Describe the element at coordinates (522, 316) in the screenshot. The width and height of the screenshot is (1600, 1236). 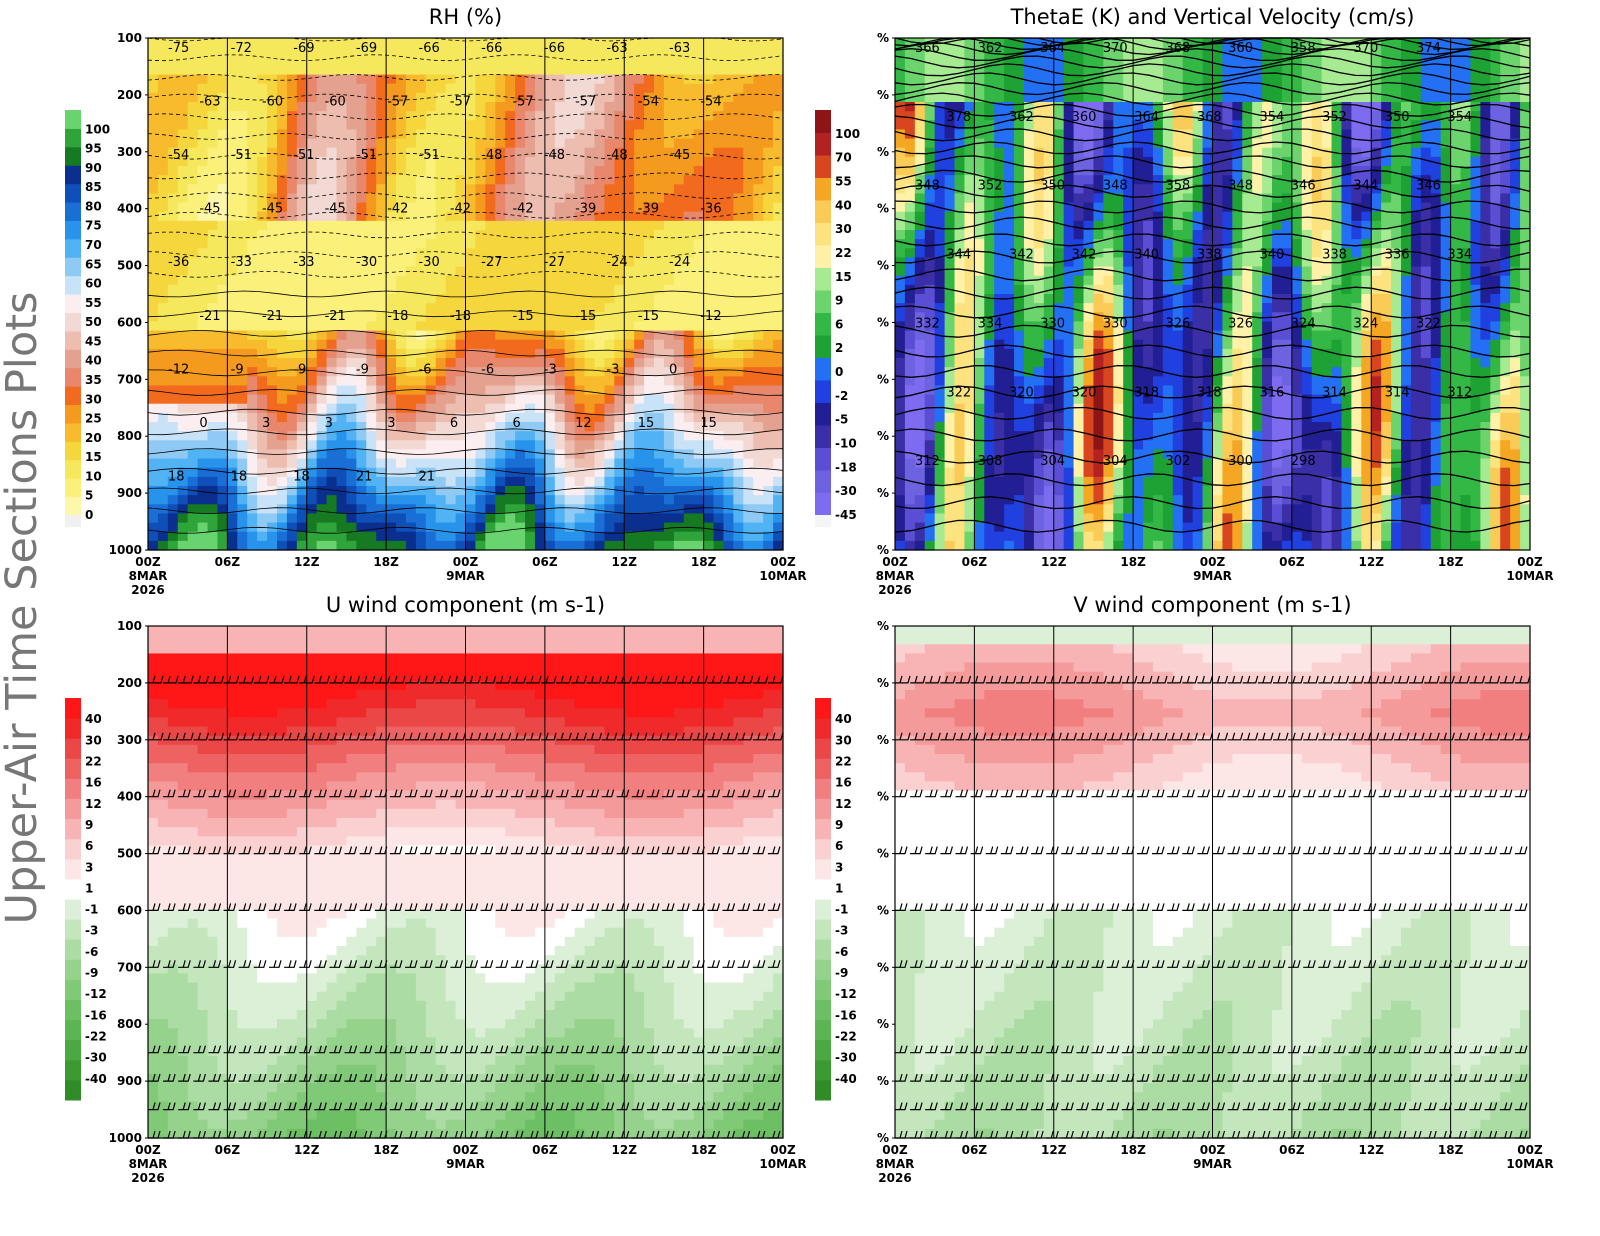
I see `contour-label: -15` at that location.